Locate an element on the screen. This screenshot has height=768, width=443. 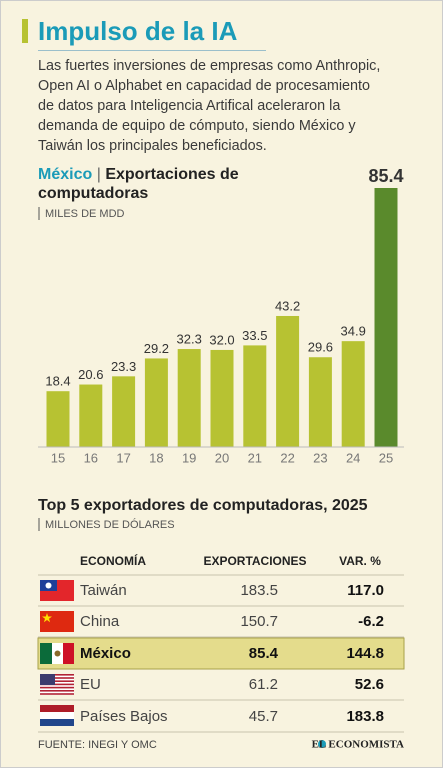
logo: EL ECONOMISTA is located at coordinates (358, 745).